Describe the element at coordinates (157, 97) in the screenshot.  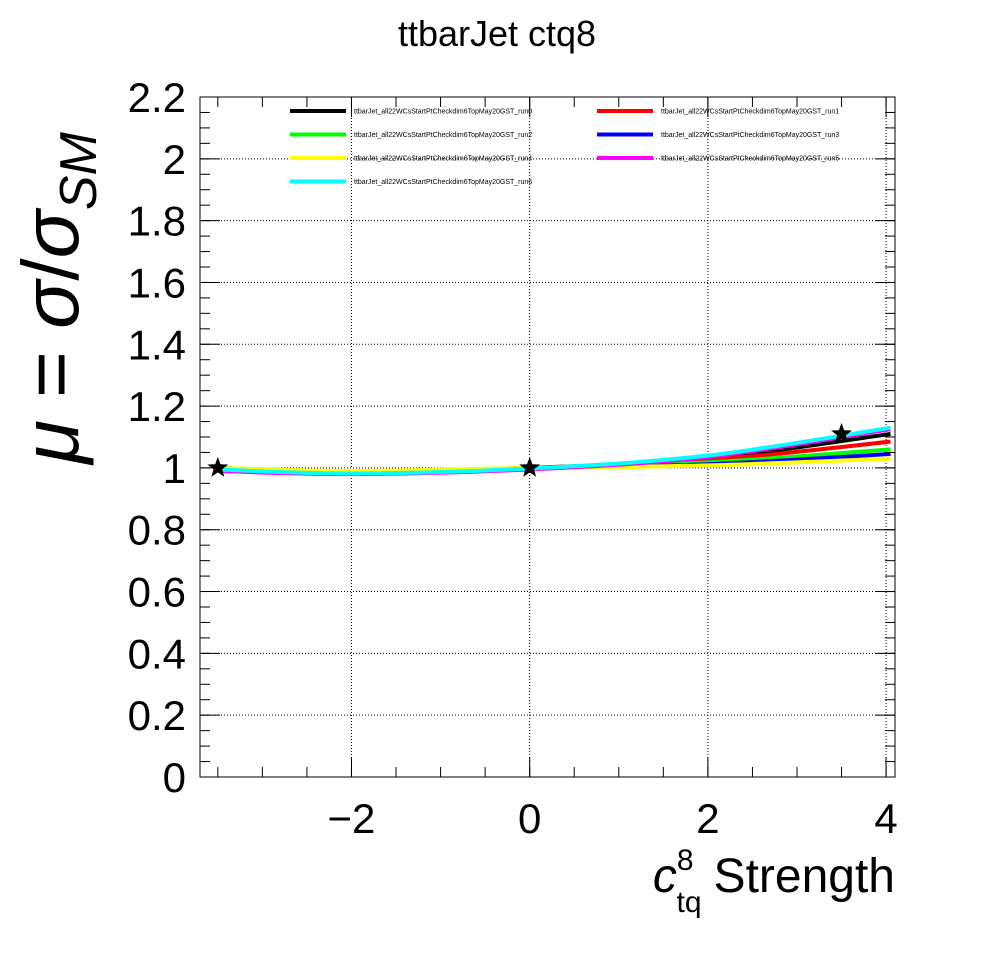
I see `y-tick-label: 2.2` at that location.